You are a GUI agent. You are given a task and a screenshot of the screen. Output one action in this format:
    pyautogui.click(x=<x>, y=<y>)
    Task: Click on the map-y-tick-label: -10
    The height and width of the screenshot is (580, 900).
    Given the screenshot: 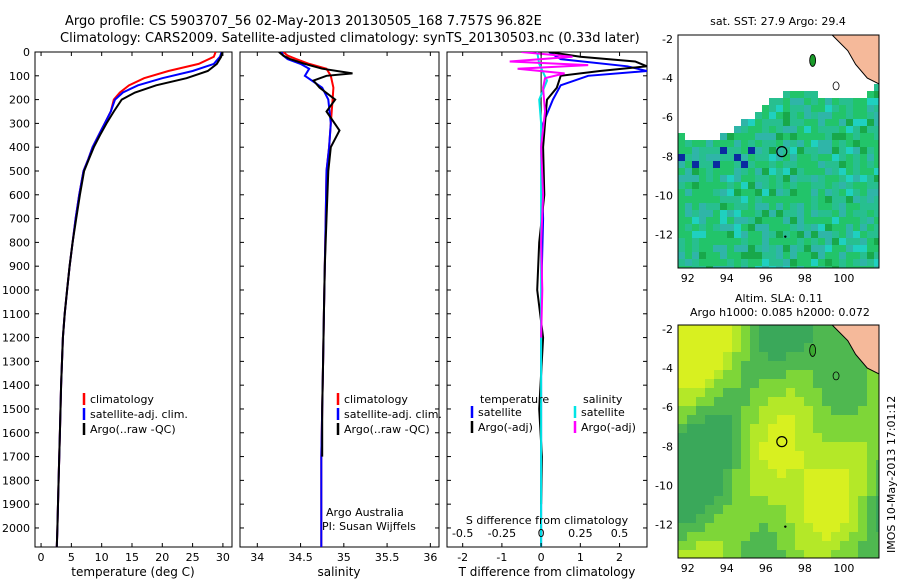 What is the action you would take?
    pyautogui.click(x=664, y=196)
    